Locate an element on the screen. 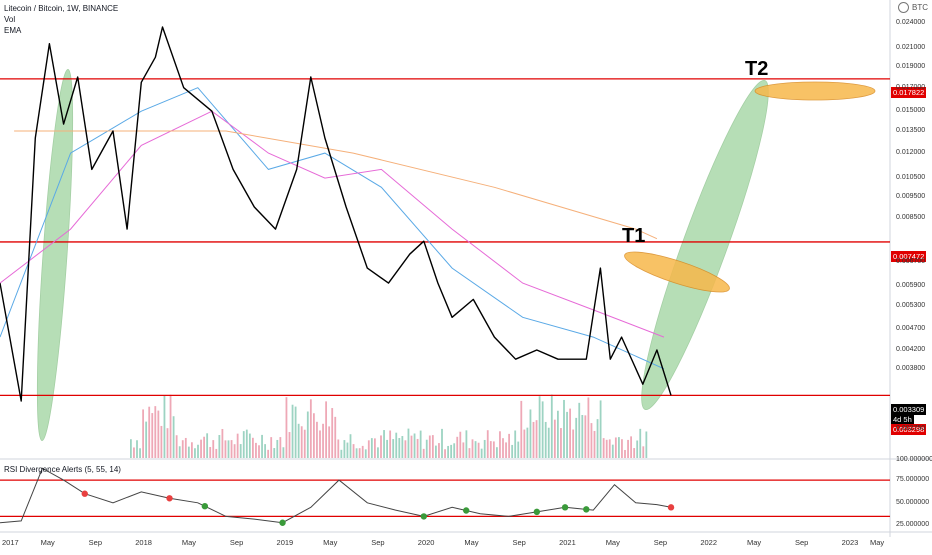 This screenshot has width=932, height=555. annotation-t1: T1 is located at coordinates (634, 236).